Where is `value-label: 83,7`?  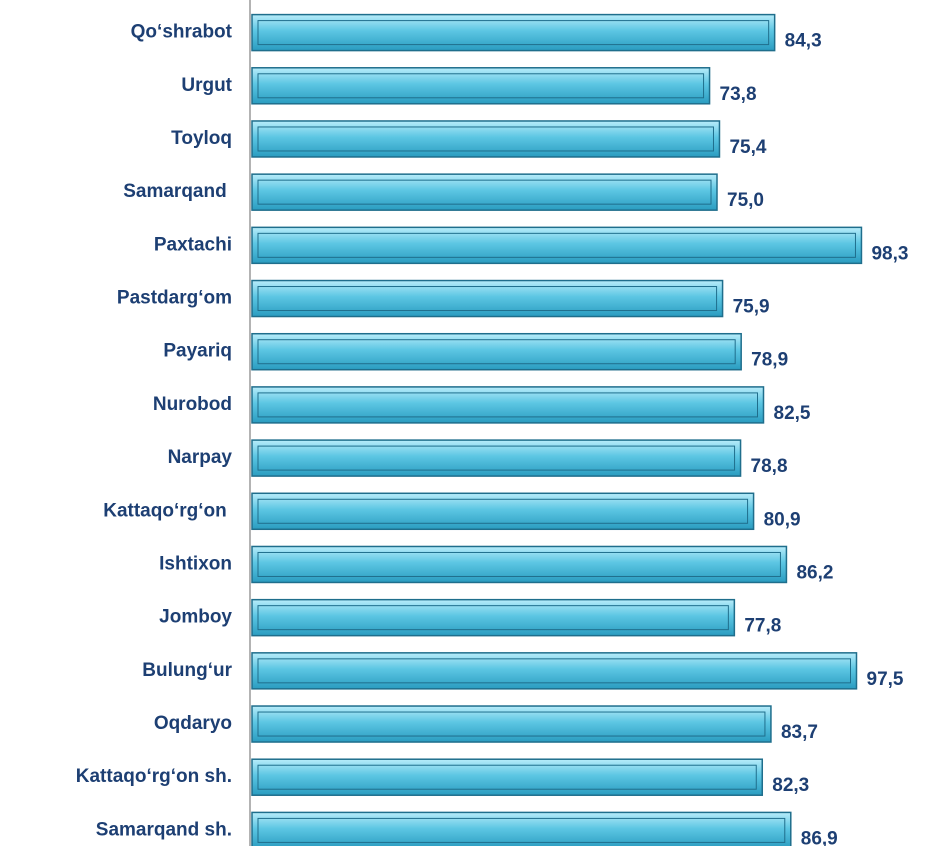 value-label: 83,7 is located at coordinates (799, 732).